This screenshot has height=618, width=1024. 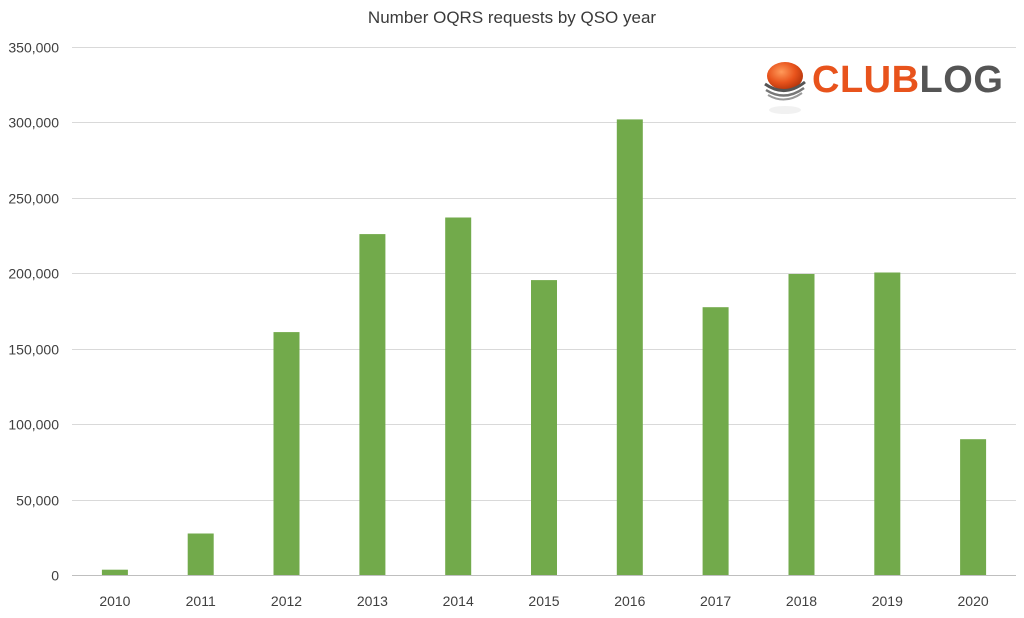 I want to click on x-tick-label: 2013, so click(x=372, y=601).